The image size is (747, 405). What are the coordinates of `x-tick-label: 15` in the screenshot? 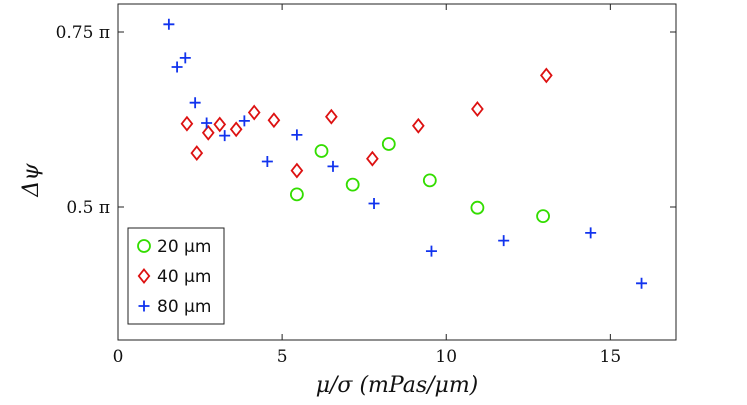 It's located at (611, 357).